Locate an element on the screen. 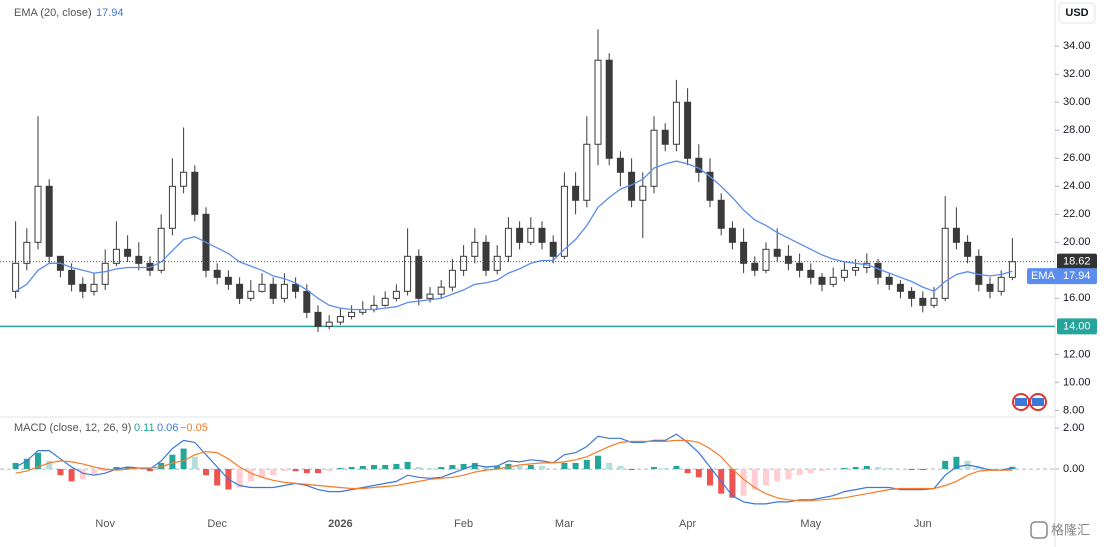  currency-box is located at coordinates (1077, 13).